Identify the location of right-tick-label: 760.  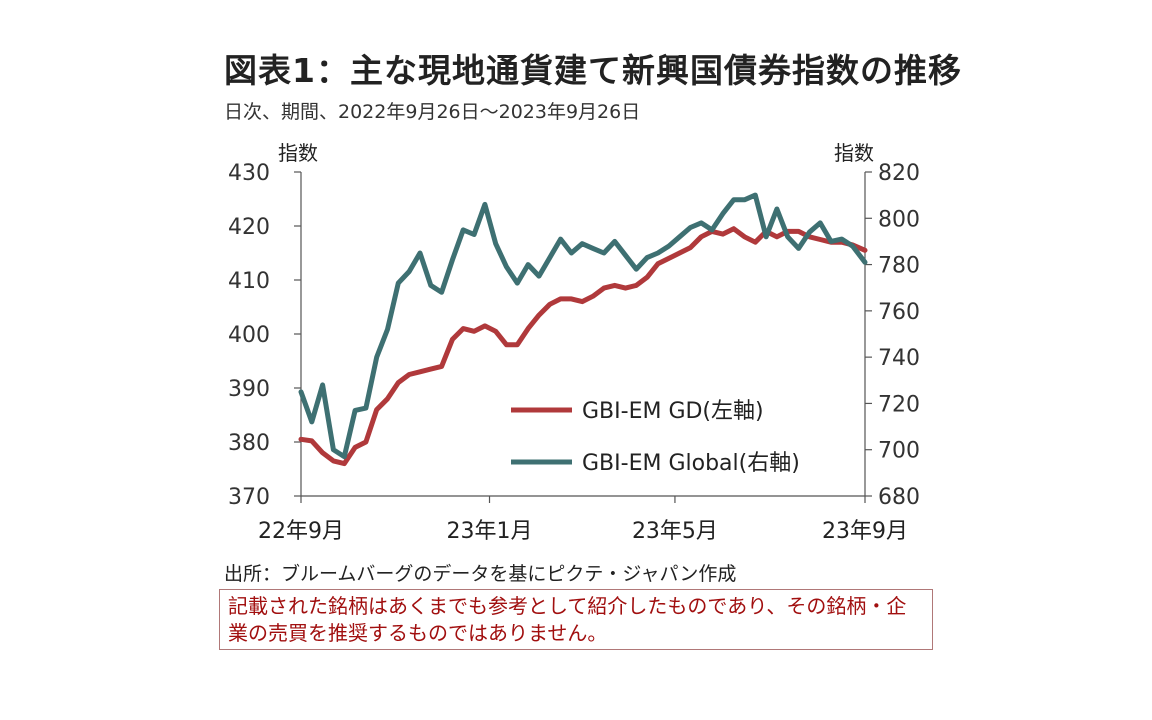
(899, 312).